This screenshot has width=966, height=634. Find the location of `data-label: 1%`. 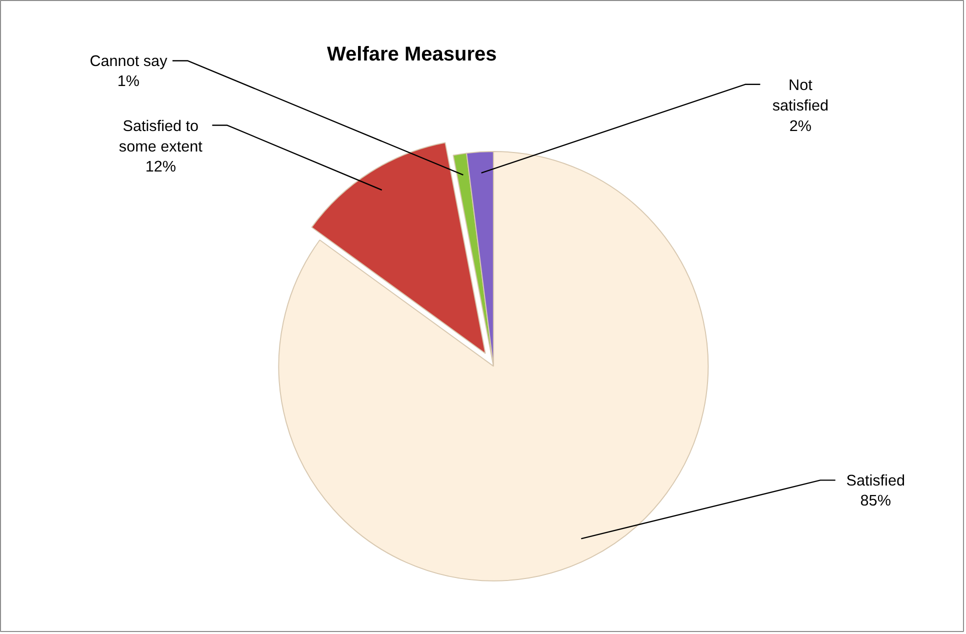

data-label: 1% is located at coordinates (128, 81).